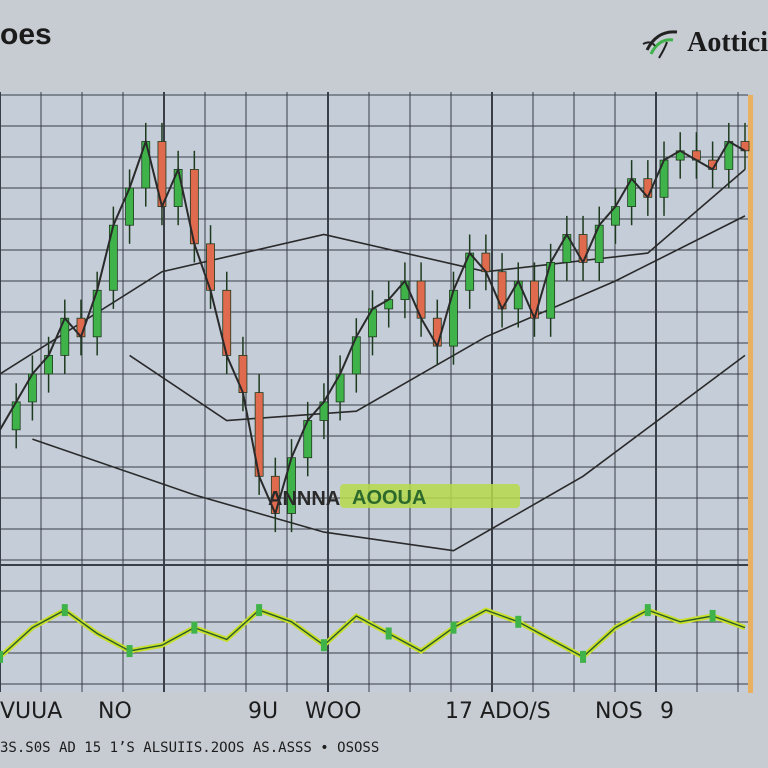  What do you see at coordinates (750, 394) in the screenshot?
I see `right-border-bar` at bounding box center [750, 394].